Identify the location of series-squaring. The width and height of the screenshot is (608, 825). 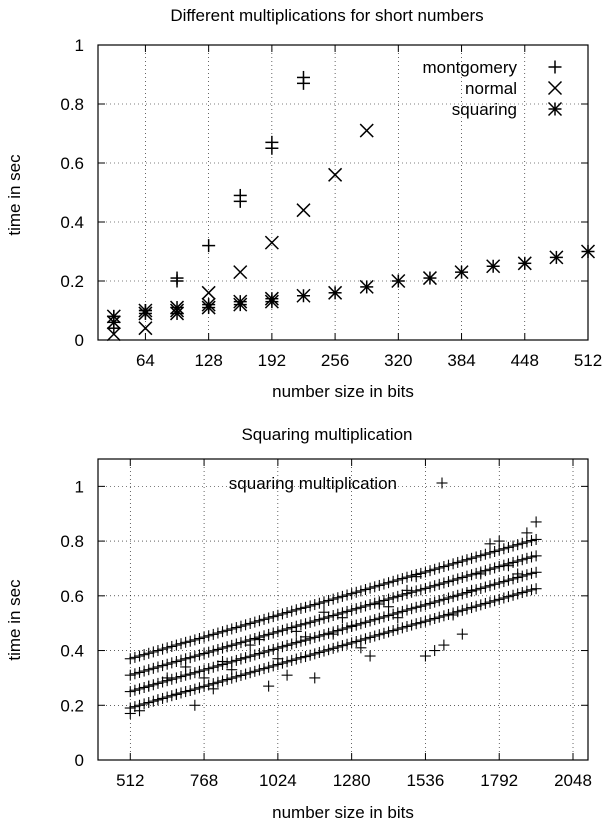
(351, 287).